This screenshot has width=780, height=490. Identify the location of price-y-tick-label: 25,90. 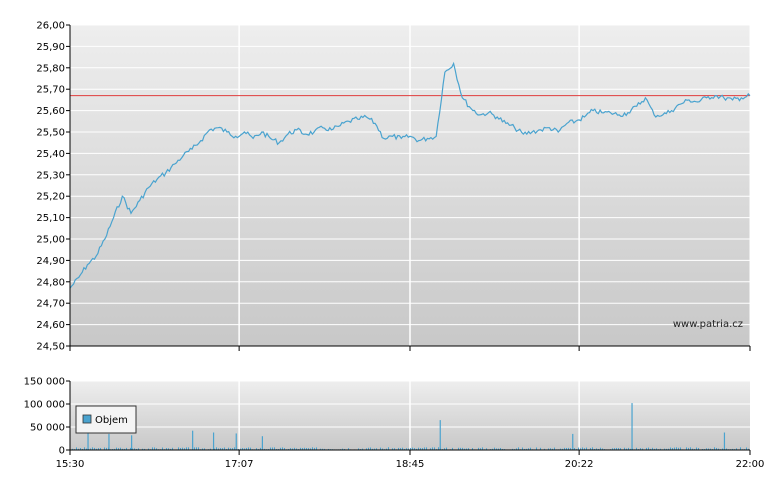
(50, 47).